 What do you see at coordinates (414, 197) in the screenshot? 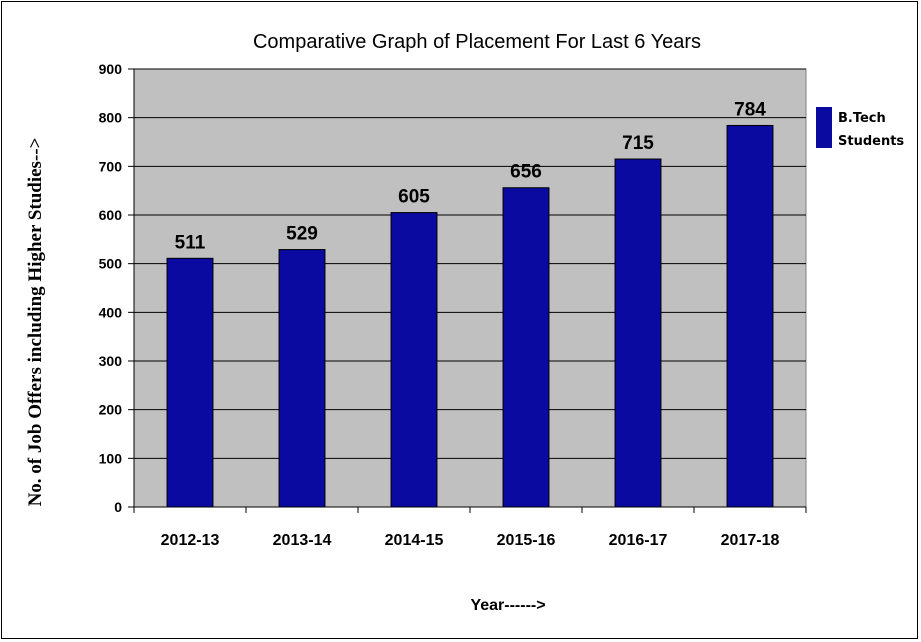
I see `data-label: 605` at bounding box center [414, 197].